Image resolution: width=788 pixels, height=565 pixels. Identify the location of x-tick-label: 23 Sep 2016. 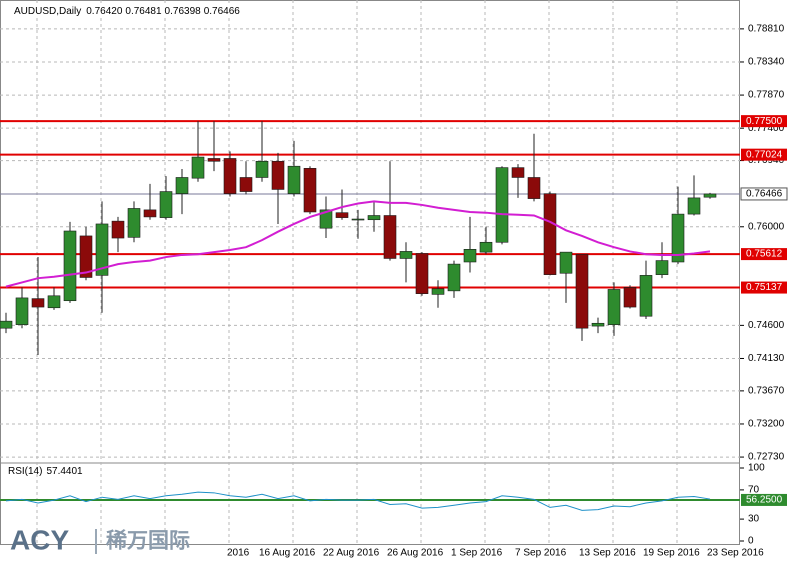
(735, 553).